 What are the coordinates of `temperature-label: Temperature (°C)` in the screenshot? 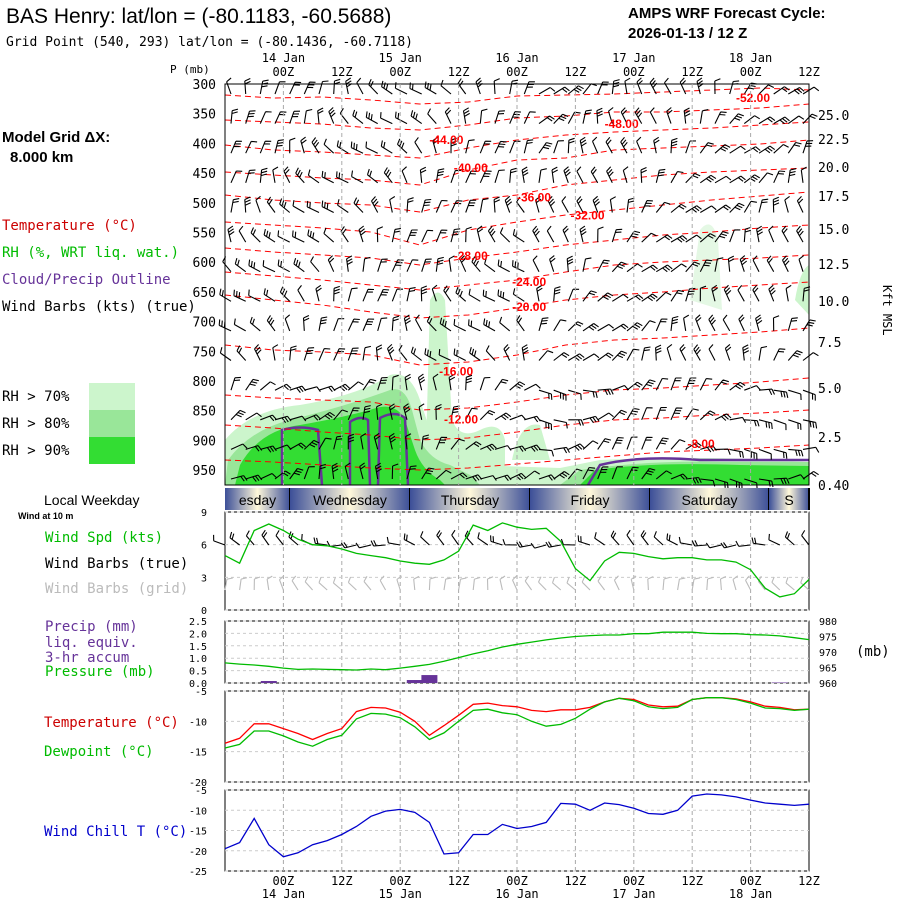 It's located at (111, 723).